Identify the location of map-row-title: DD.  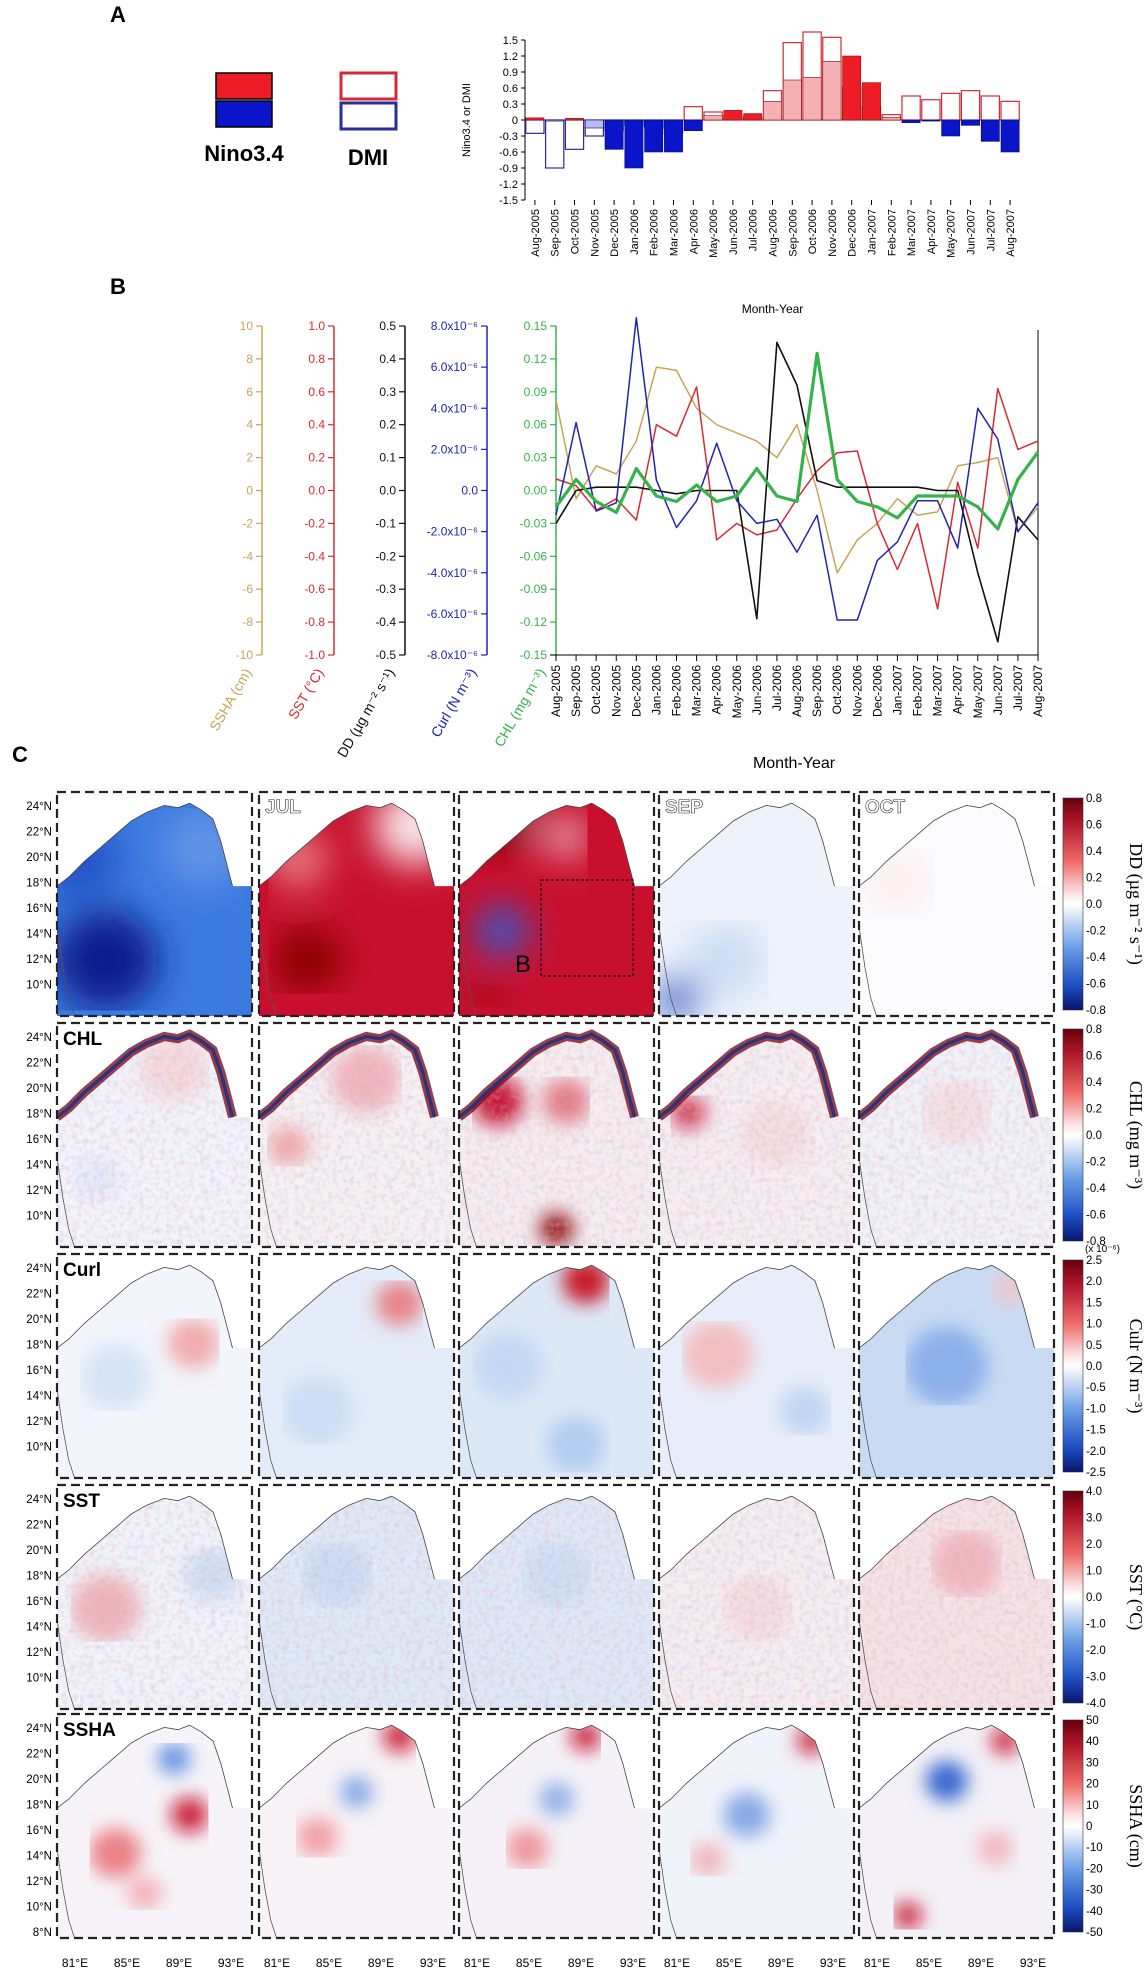
(76, 830).